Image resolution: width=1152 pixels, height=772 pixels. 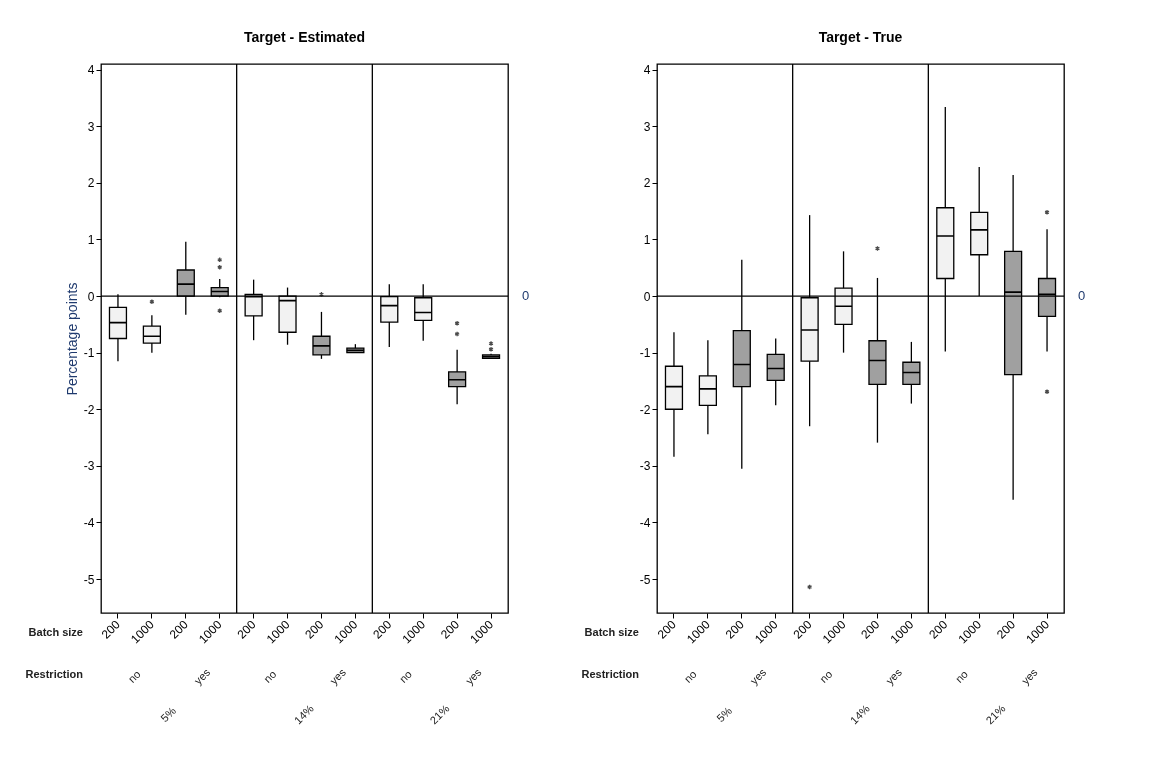 I want to click on chart-title: Target - Estimated, so click(x=304, y=37).